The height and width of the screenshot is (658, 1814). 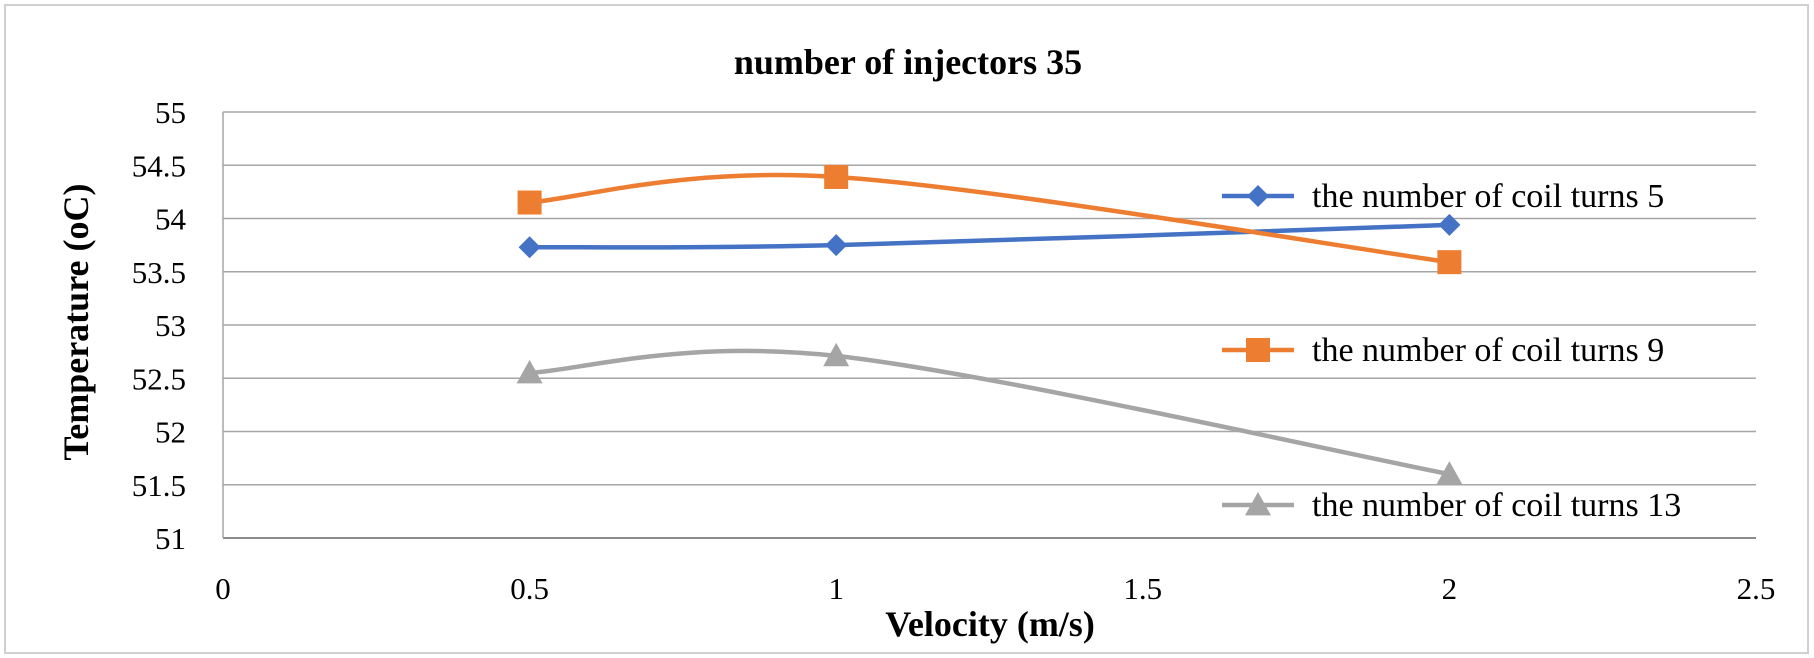 I want to click on y-tick-label: 52, so click(x=170, y=432).